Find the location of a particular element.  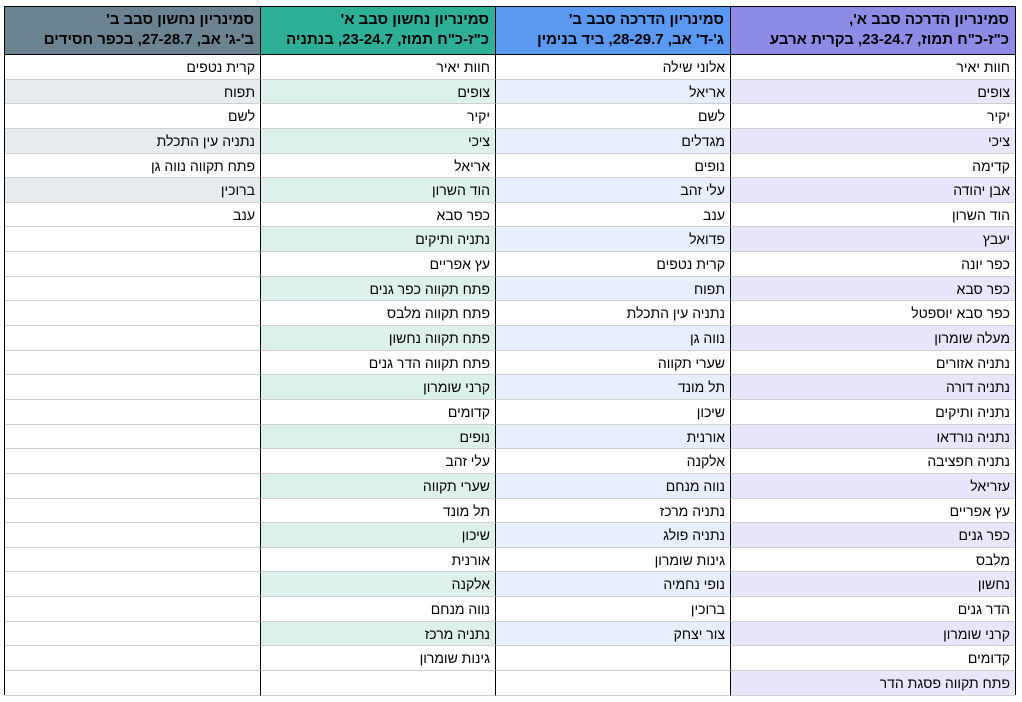

table-cell: פתח תקווה מלבס is located at coordinates (377, 314).